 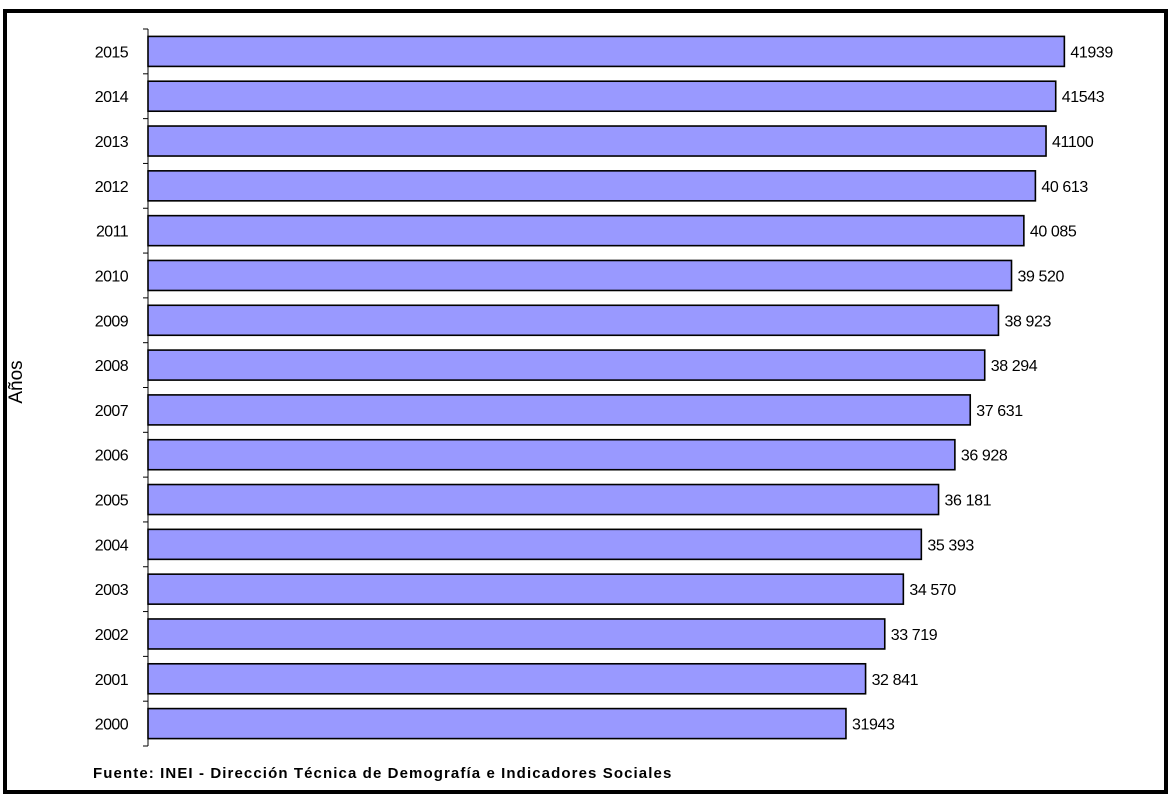 I want to click on data-label: 41100, so click(x=1073, y=142).